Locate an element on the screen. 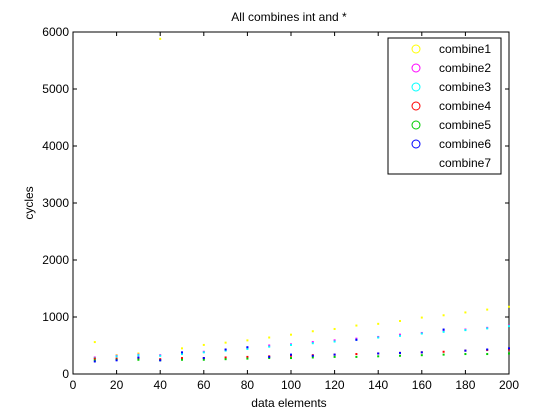 The width and height of the screenshot is (560, 420). x-tick-label: 160 is located at coordinates (422, 385).